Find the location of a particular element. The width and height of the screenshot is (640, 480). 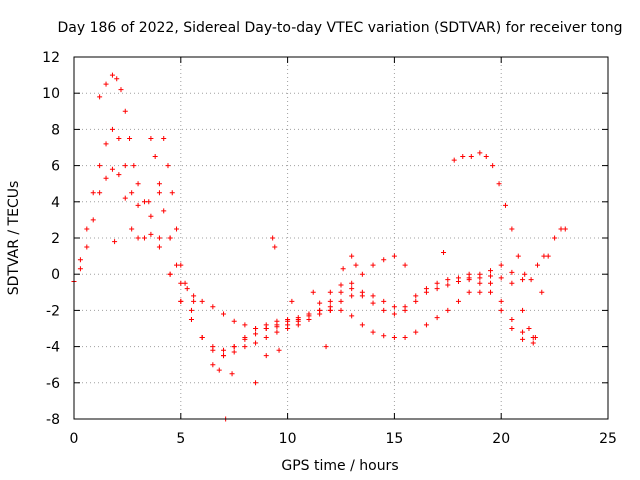

y-tick-label: 8 is located at coordinates (55, 130).